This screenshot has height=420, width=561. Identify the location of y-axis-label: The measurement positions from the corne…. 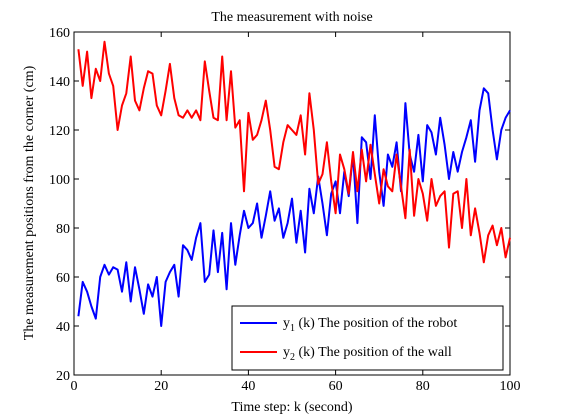
(29, 202).